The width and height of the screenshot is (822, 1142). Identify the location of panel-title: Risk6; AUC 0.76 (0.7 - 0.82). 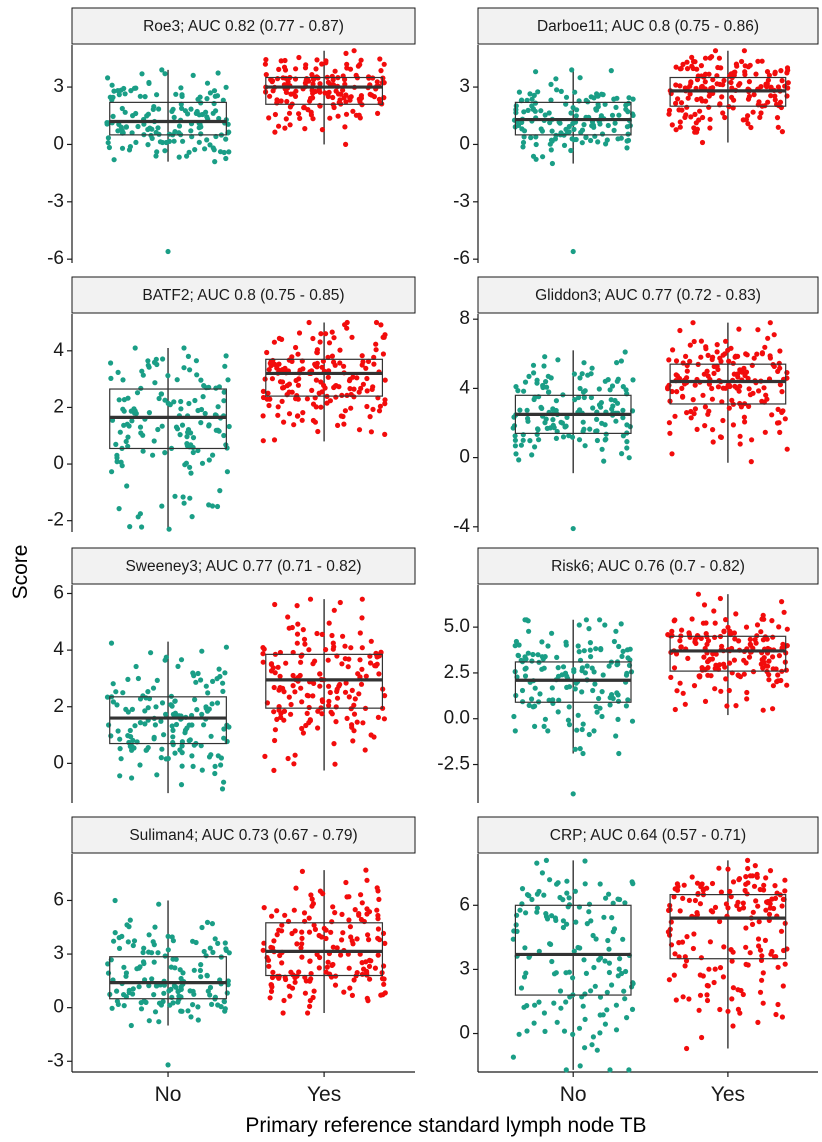
(648, 566).